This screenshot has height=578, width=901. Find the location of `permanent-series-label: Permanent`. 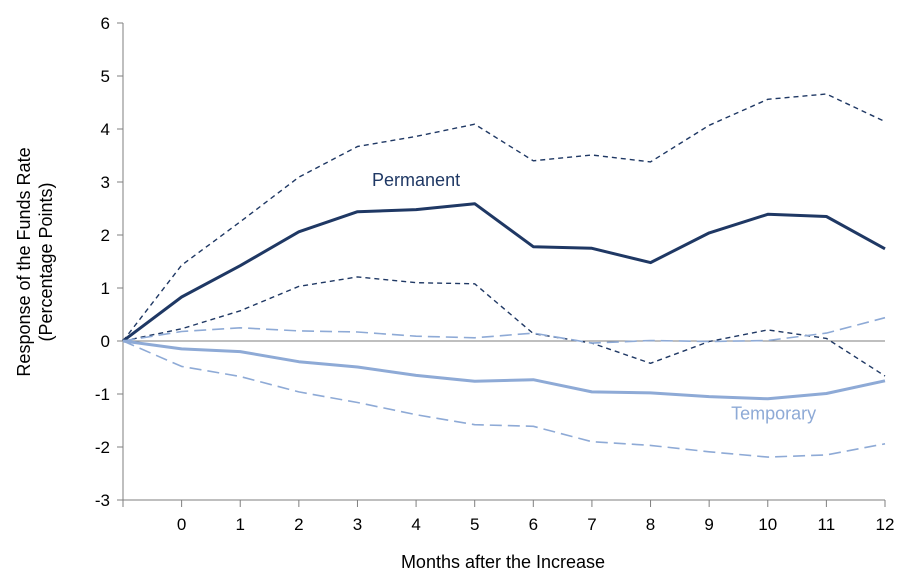

permanent-series-label: Permanent is located at coordinates (416, 180).